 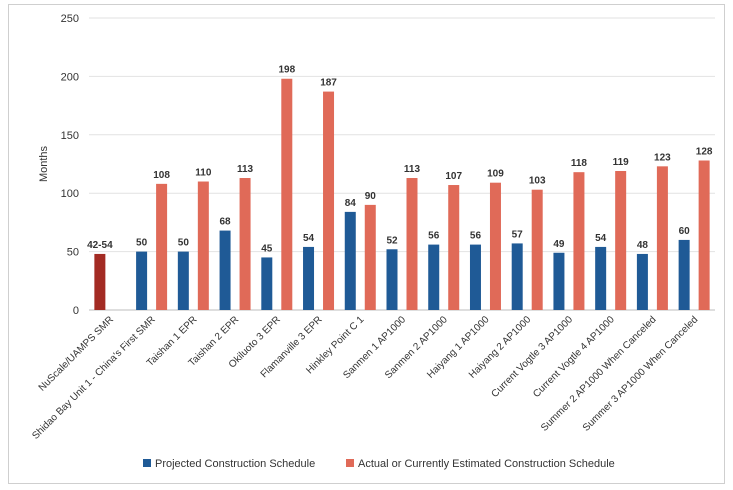 I want to click on data-label: 187, so click(x=328, y=83).